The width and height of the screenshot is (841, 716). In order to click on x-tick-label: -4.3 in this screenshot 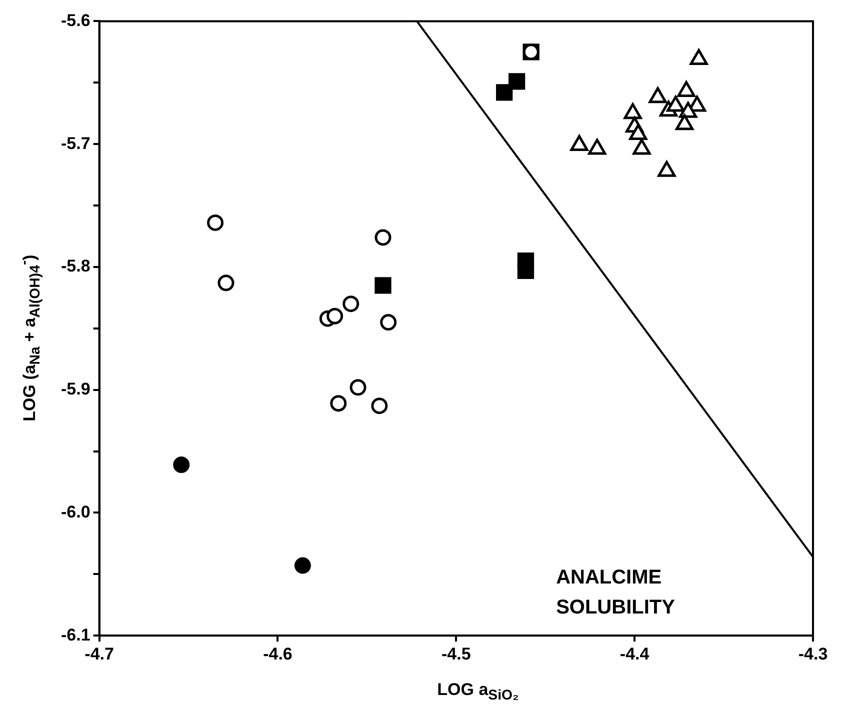, I will do `click(813, 654)`.